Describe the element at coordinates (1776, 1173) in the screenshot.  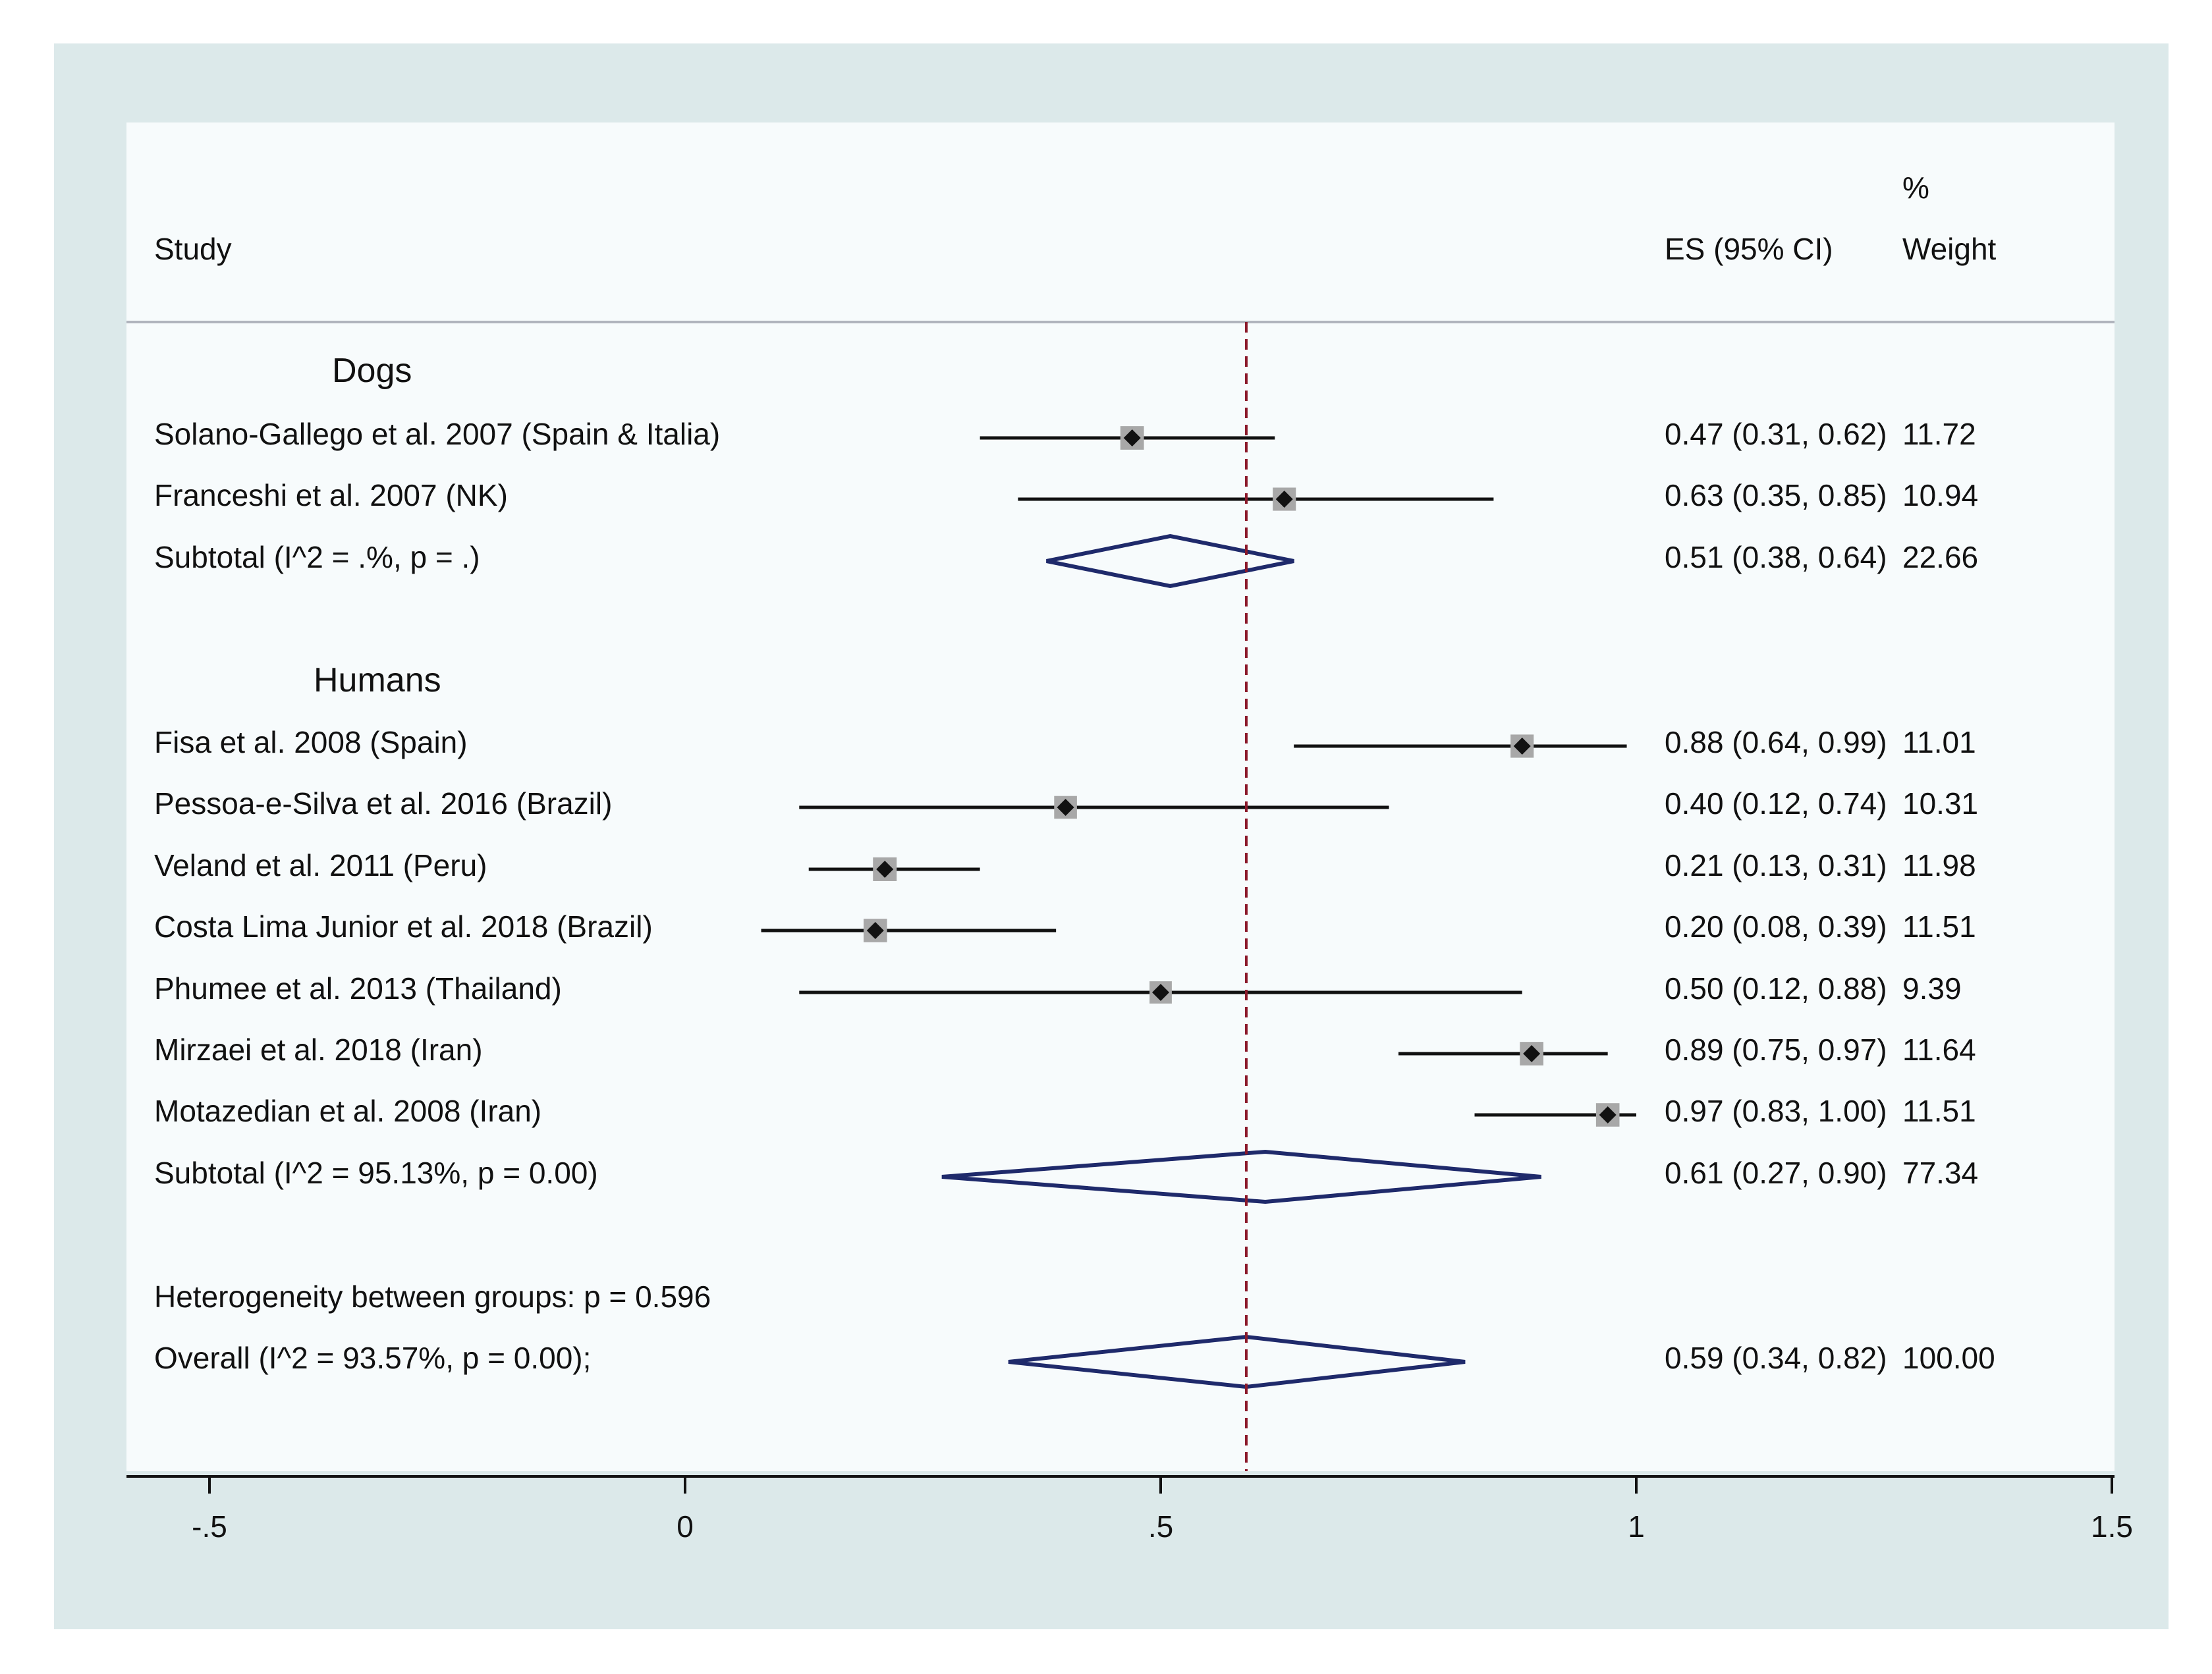
I see `es-value: 0.61 (0.27, 0.90)` at that location.